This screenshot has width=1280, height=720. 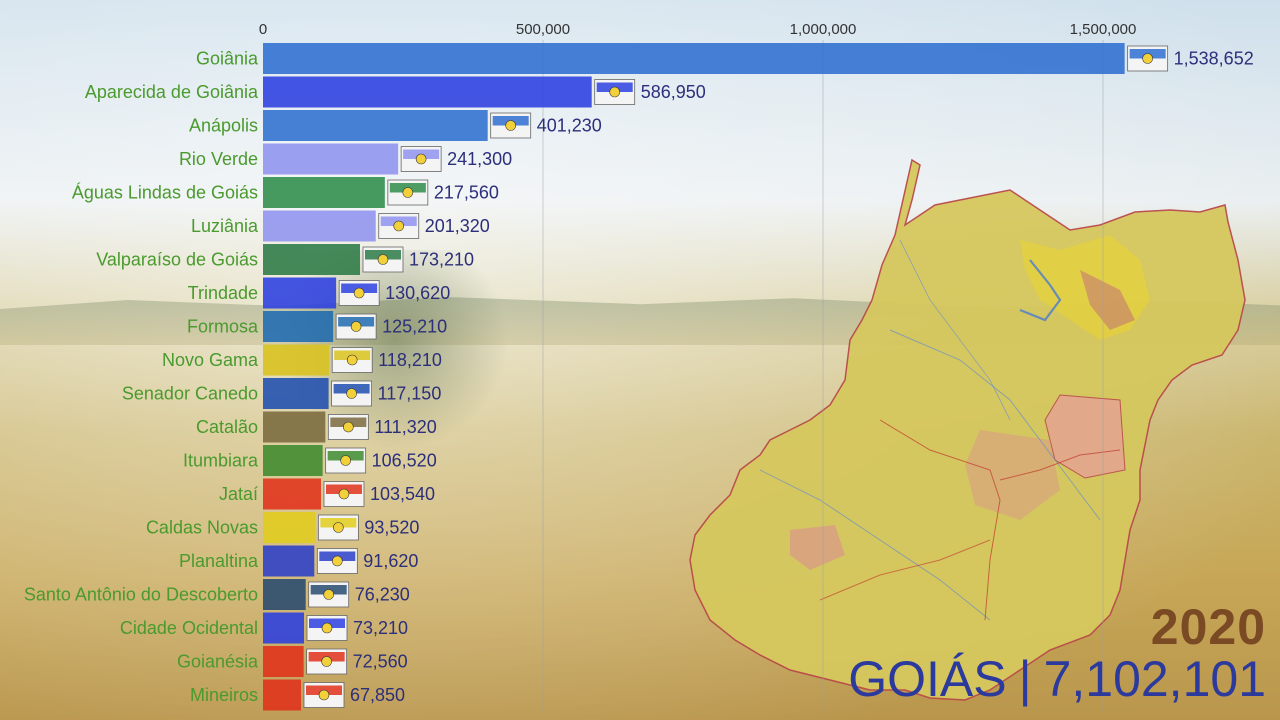 What do you see at coordinates (223, 126) in the screenshot?
I see `category-label: Anápolis` at bounding box center [223, 126].